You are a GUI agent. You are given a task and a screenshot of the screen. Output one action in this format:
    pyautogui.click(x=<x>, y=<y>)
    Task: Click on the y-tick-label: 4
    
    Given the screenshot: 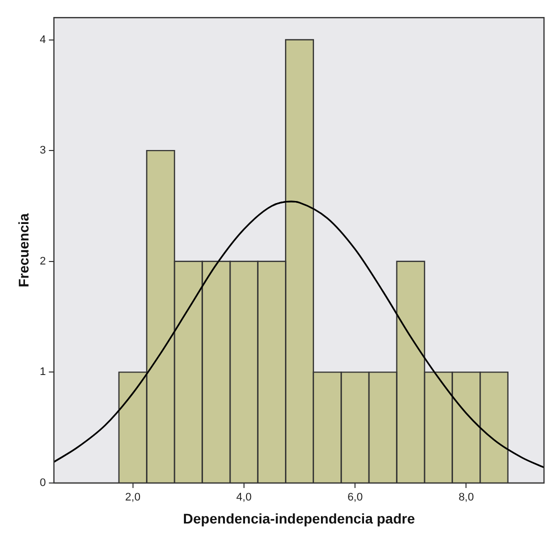 What is the action you would take?
    pyautogui.click(x=43, y=40)
    